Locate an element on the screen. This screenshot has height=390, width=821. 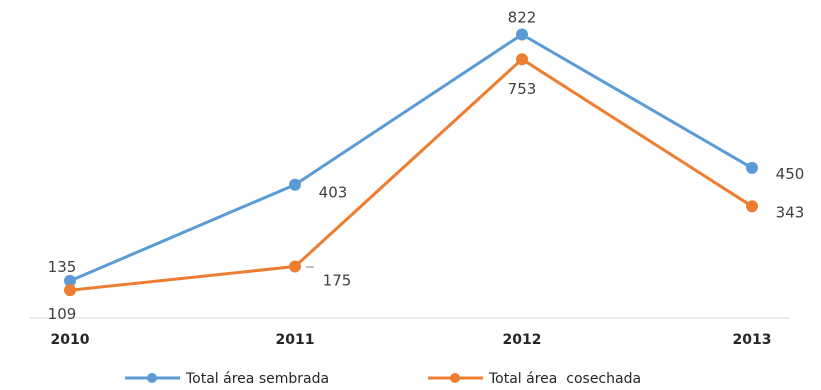
x-tick-label-2013: 2013 is located at coordinates (752, 340).